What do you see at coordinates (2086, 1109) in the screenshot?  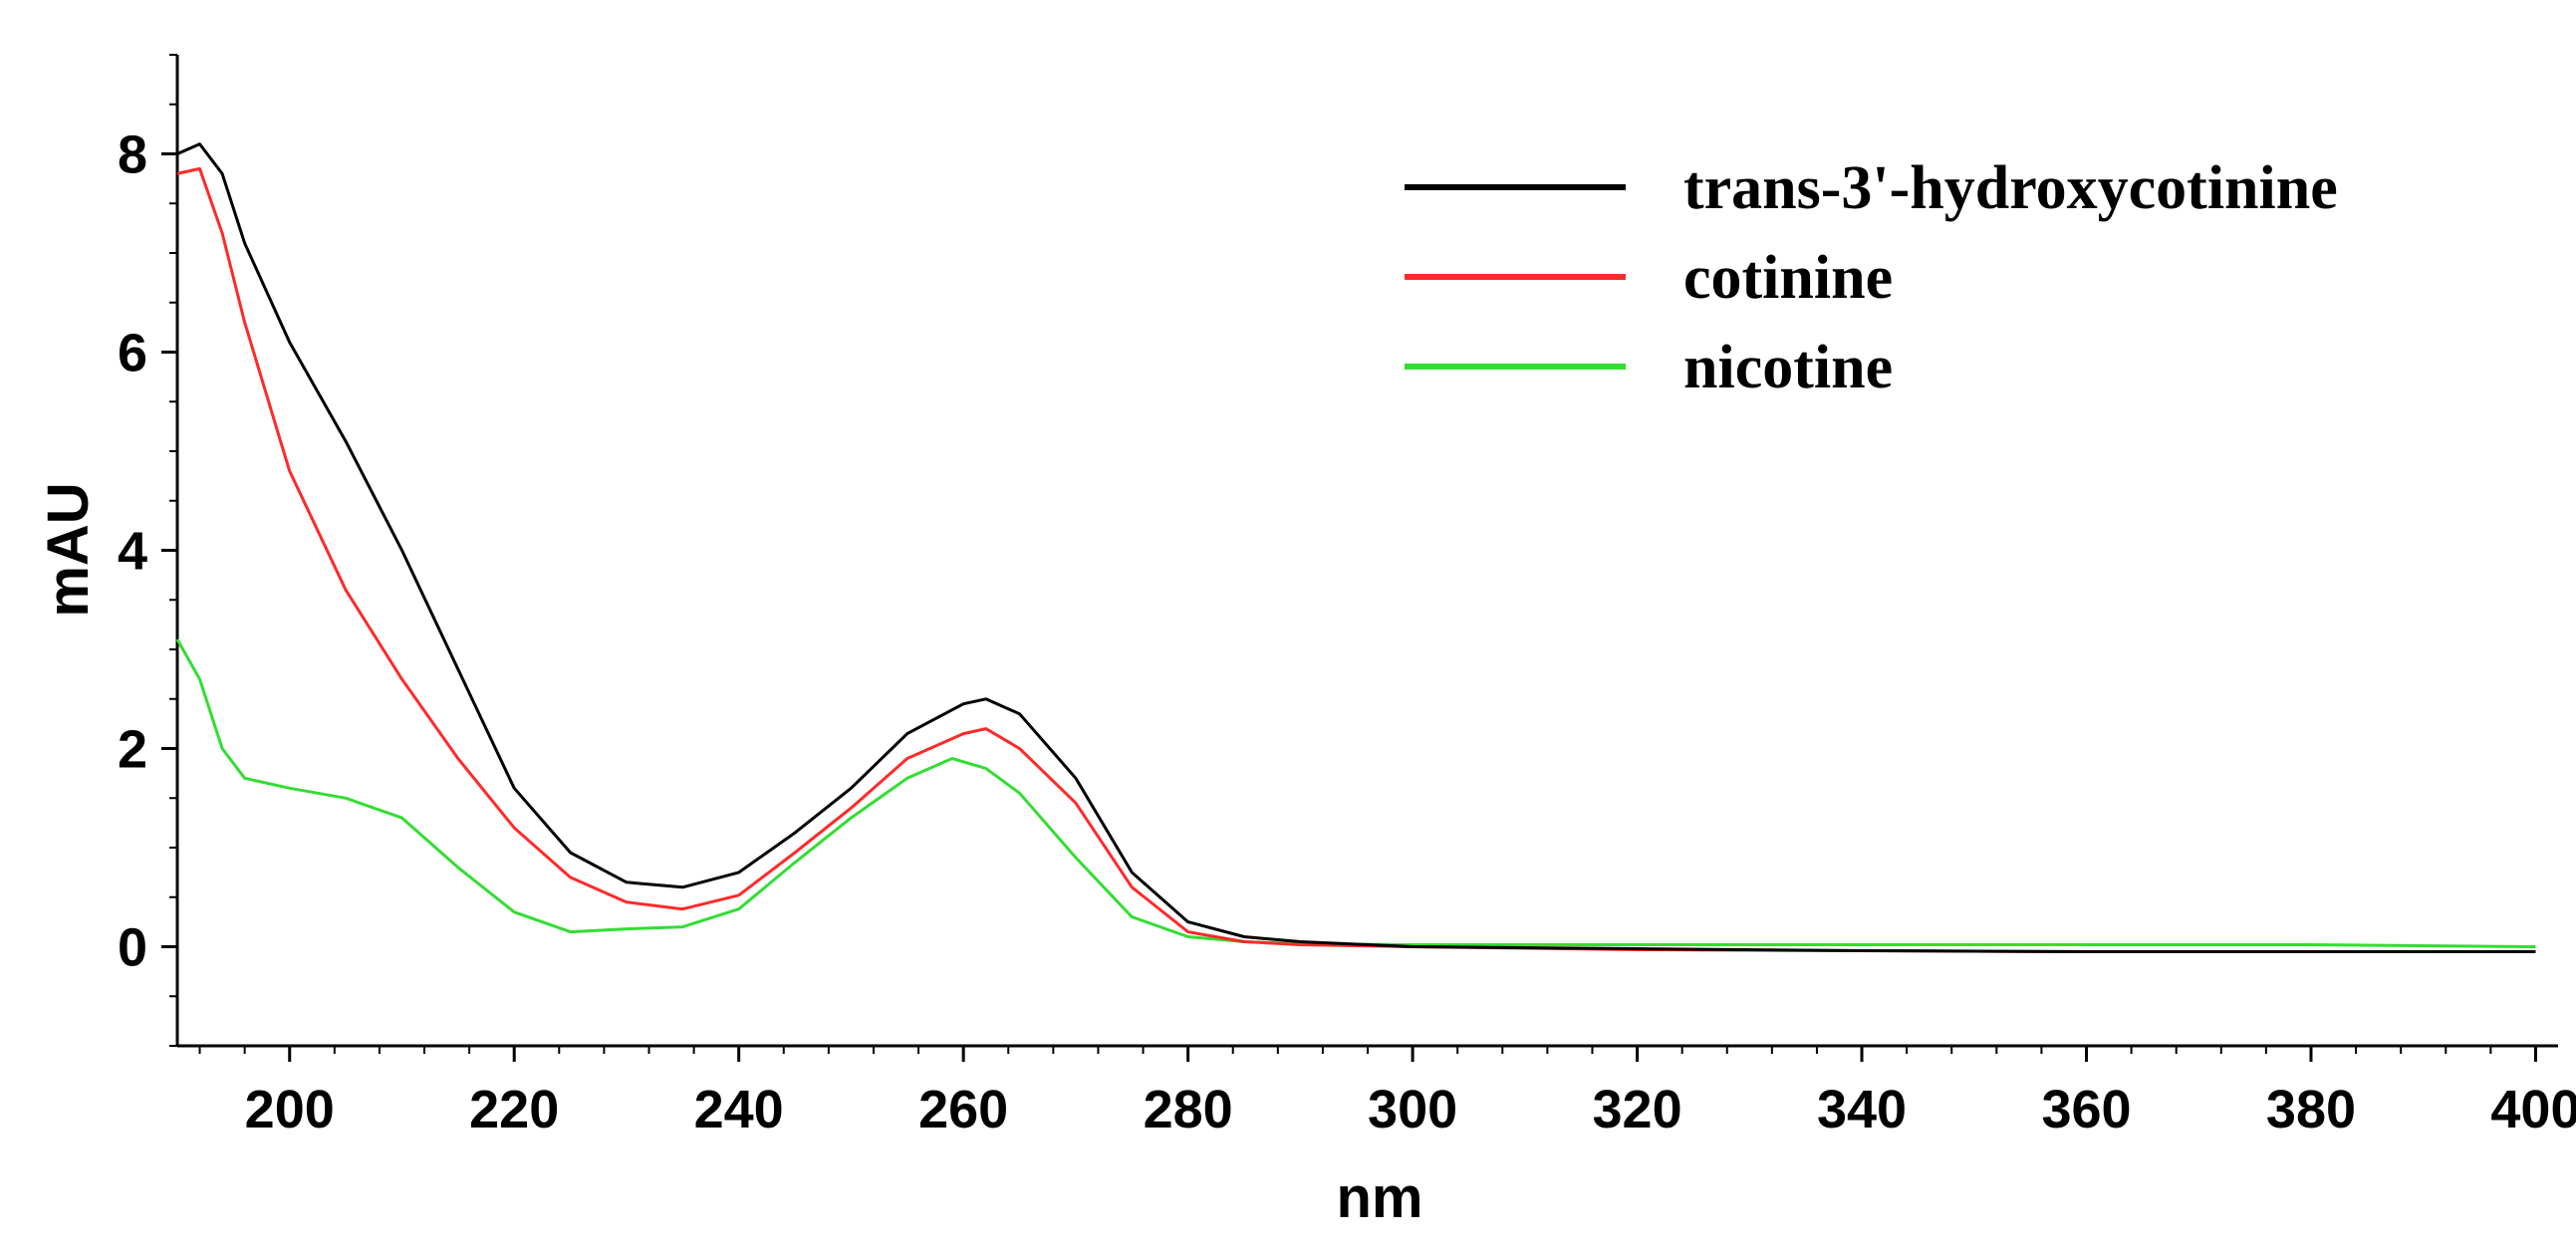 I see `x-tick-label: 360` at bounding box center [2086, 1109].